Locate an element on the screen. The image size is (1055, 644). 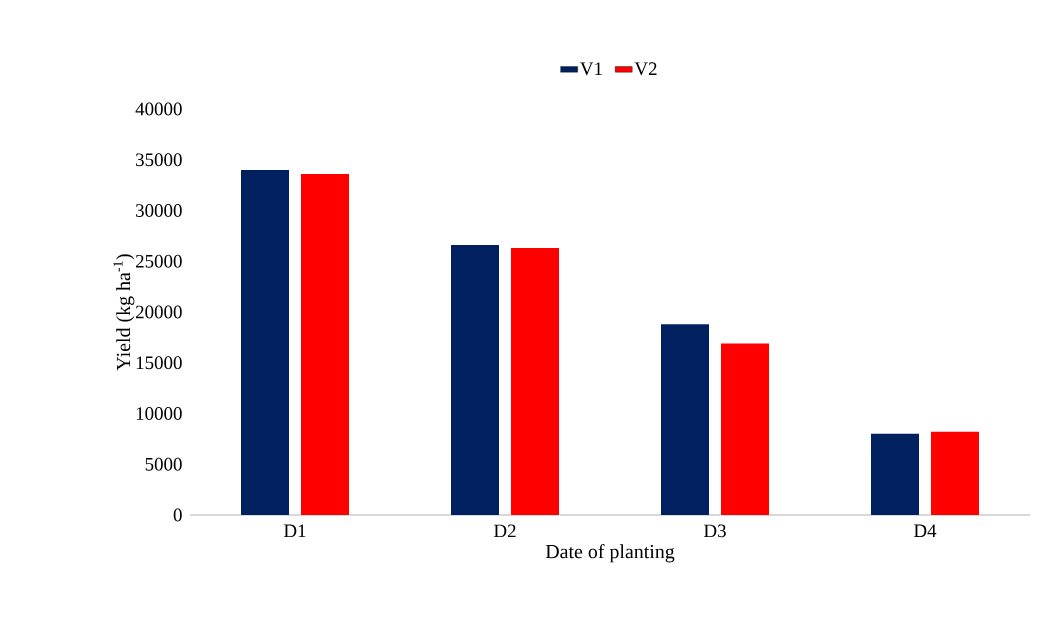
y-tick-label: 35000 is located at coordinates (159, 160).